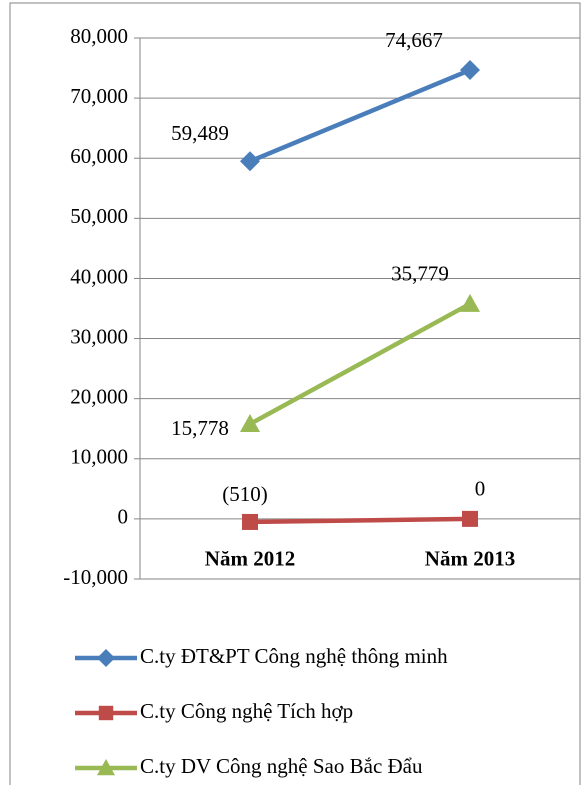 This screenshot has width=582, height=785. What do you see at coordinates (99, 336) in the screenshot?
I see `y-tick-label: 30,000` at bounding box center [99, 336].